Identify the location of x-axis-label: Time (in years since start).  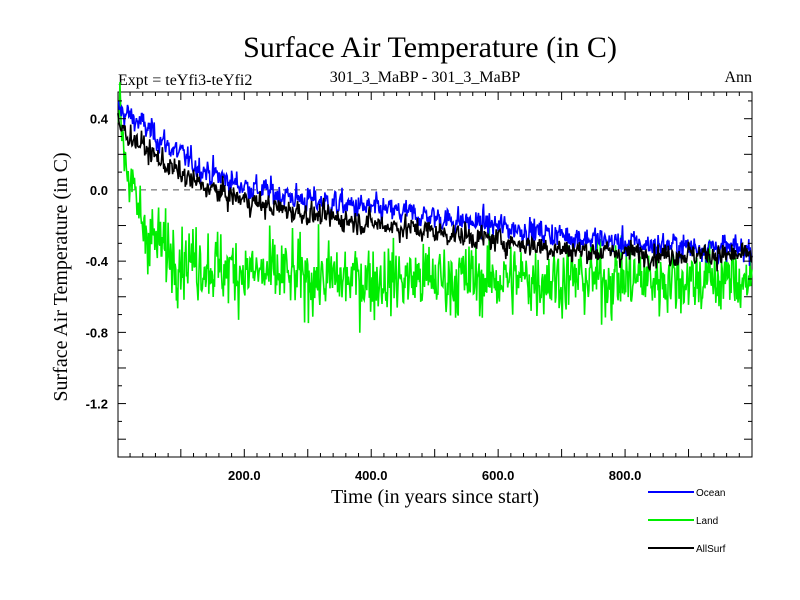
(435, 497).